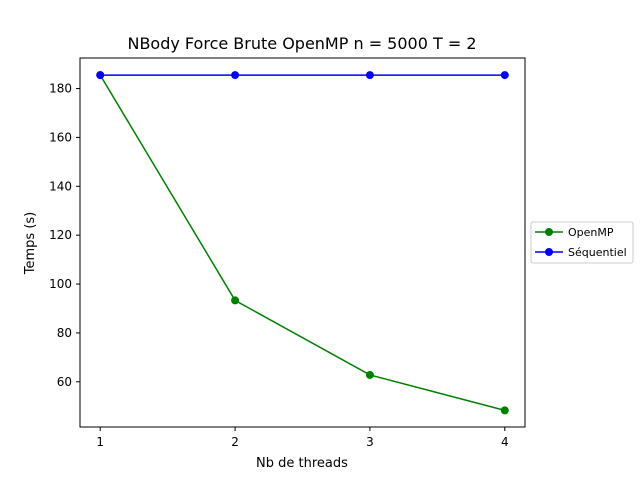  I want to click on x-axis-label: Nb de threads, so click(302, 463).